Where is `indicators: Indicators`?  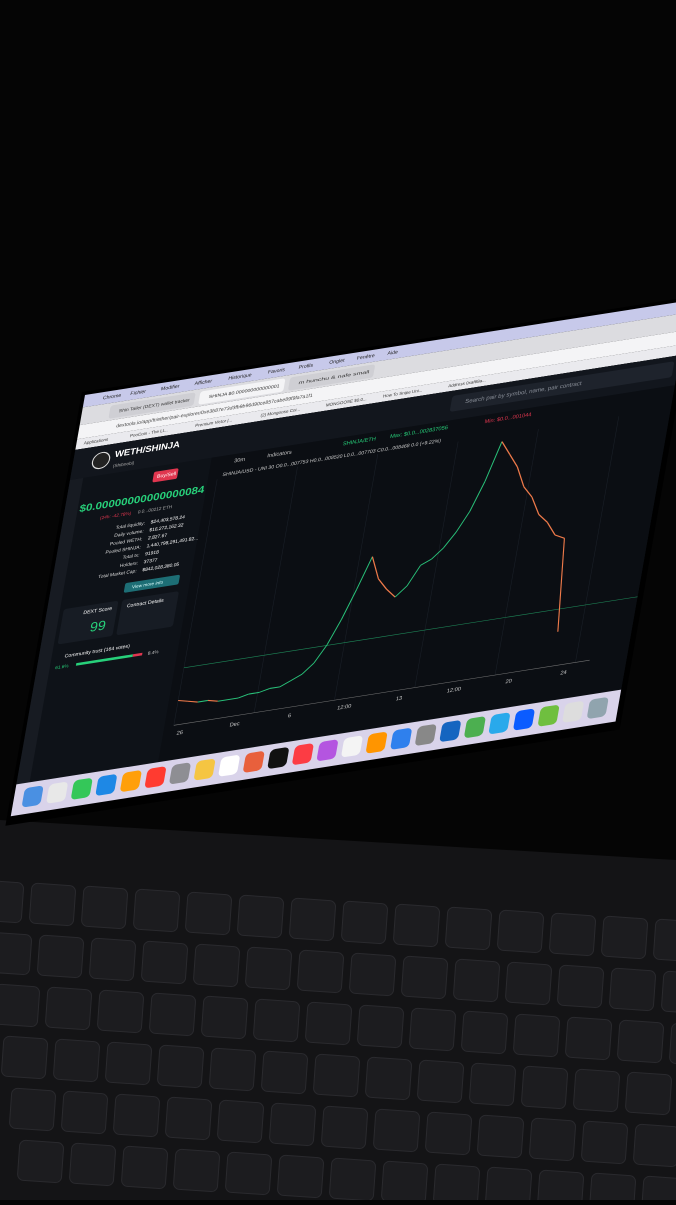
indicators: Indicators is located at coordinates (280, 455).